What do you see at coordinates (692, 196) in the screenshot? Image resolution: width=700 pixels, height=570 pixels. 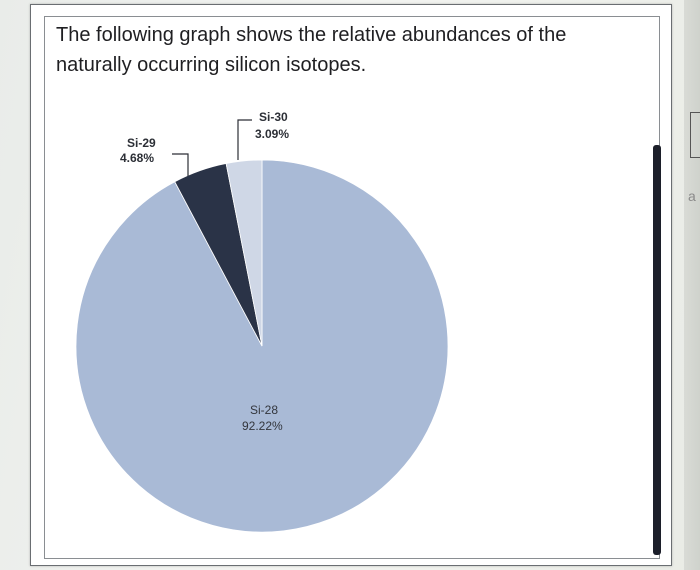 I see `adjacent-window-text: a` at bounding box center [692, 196].